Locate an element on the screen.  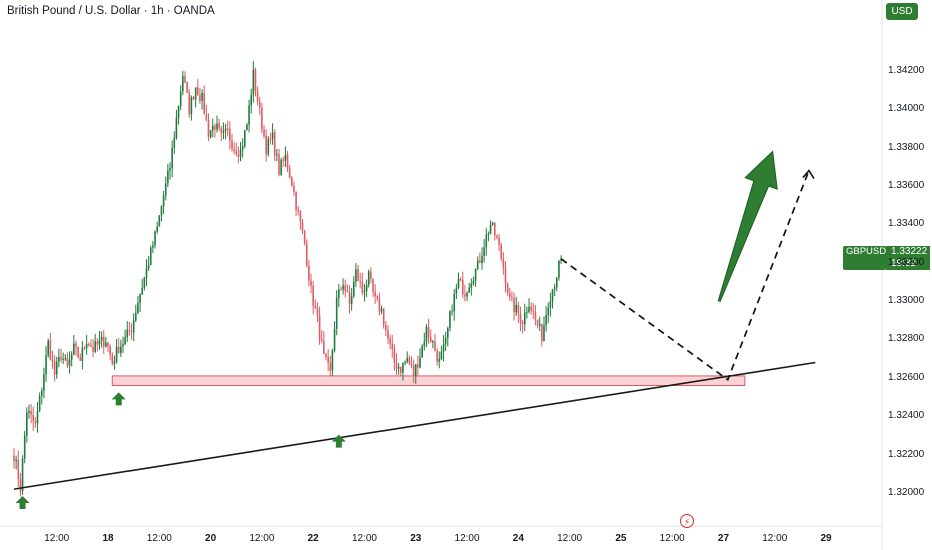
projection-path is located at coordinates (685, 276).